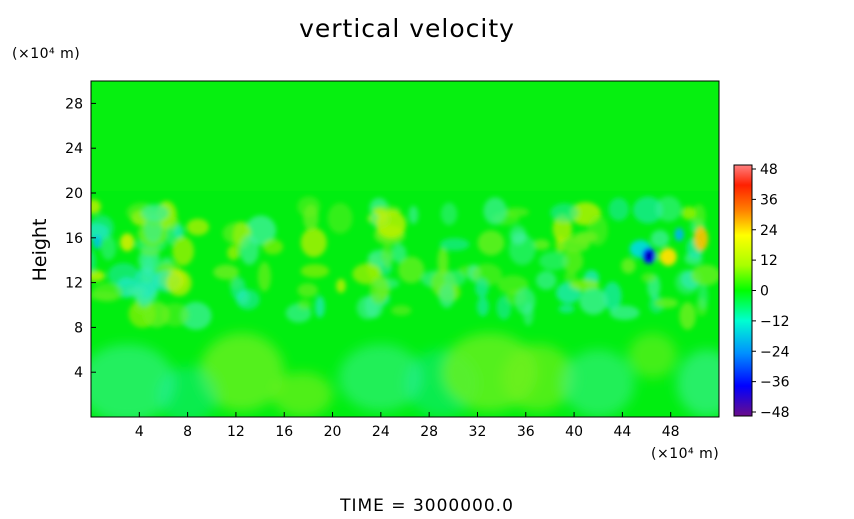 This screenshot has height=519, width=854. What do you see at coordinates (771, 291) in the screenshot?
I see `colorbar-ticks: 48 36 24 12 0 −12 −24 −36 −48` at bounding box center [771, 291].